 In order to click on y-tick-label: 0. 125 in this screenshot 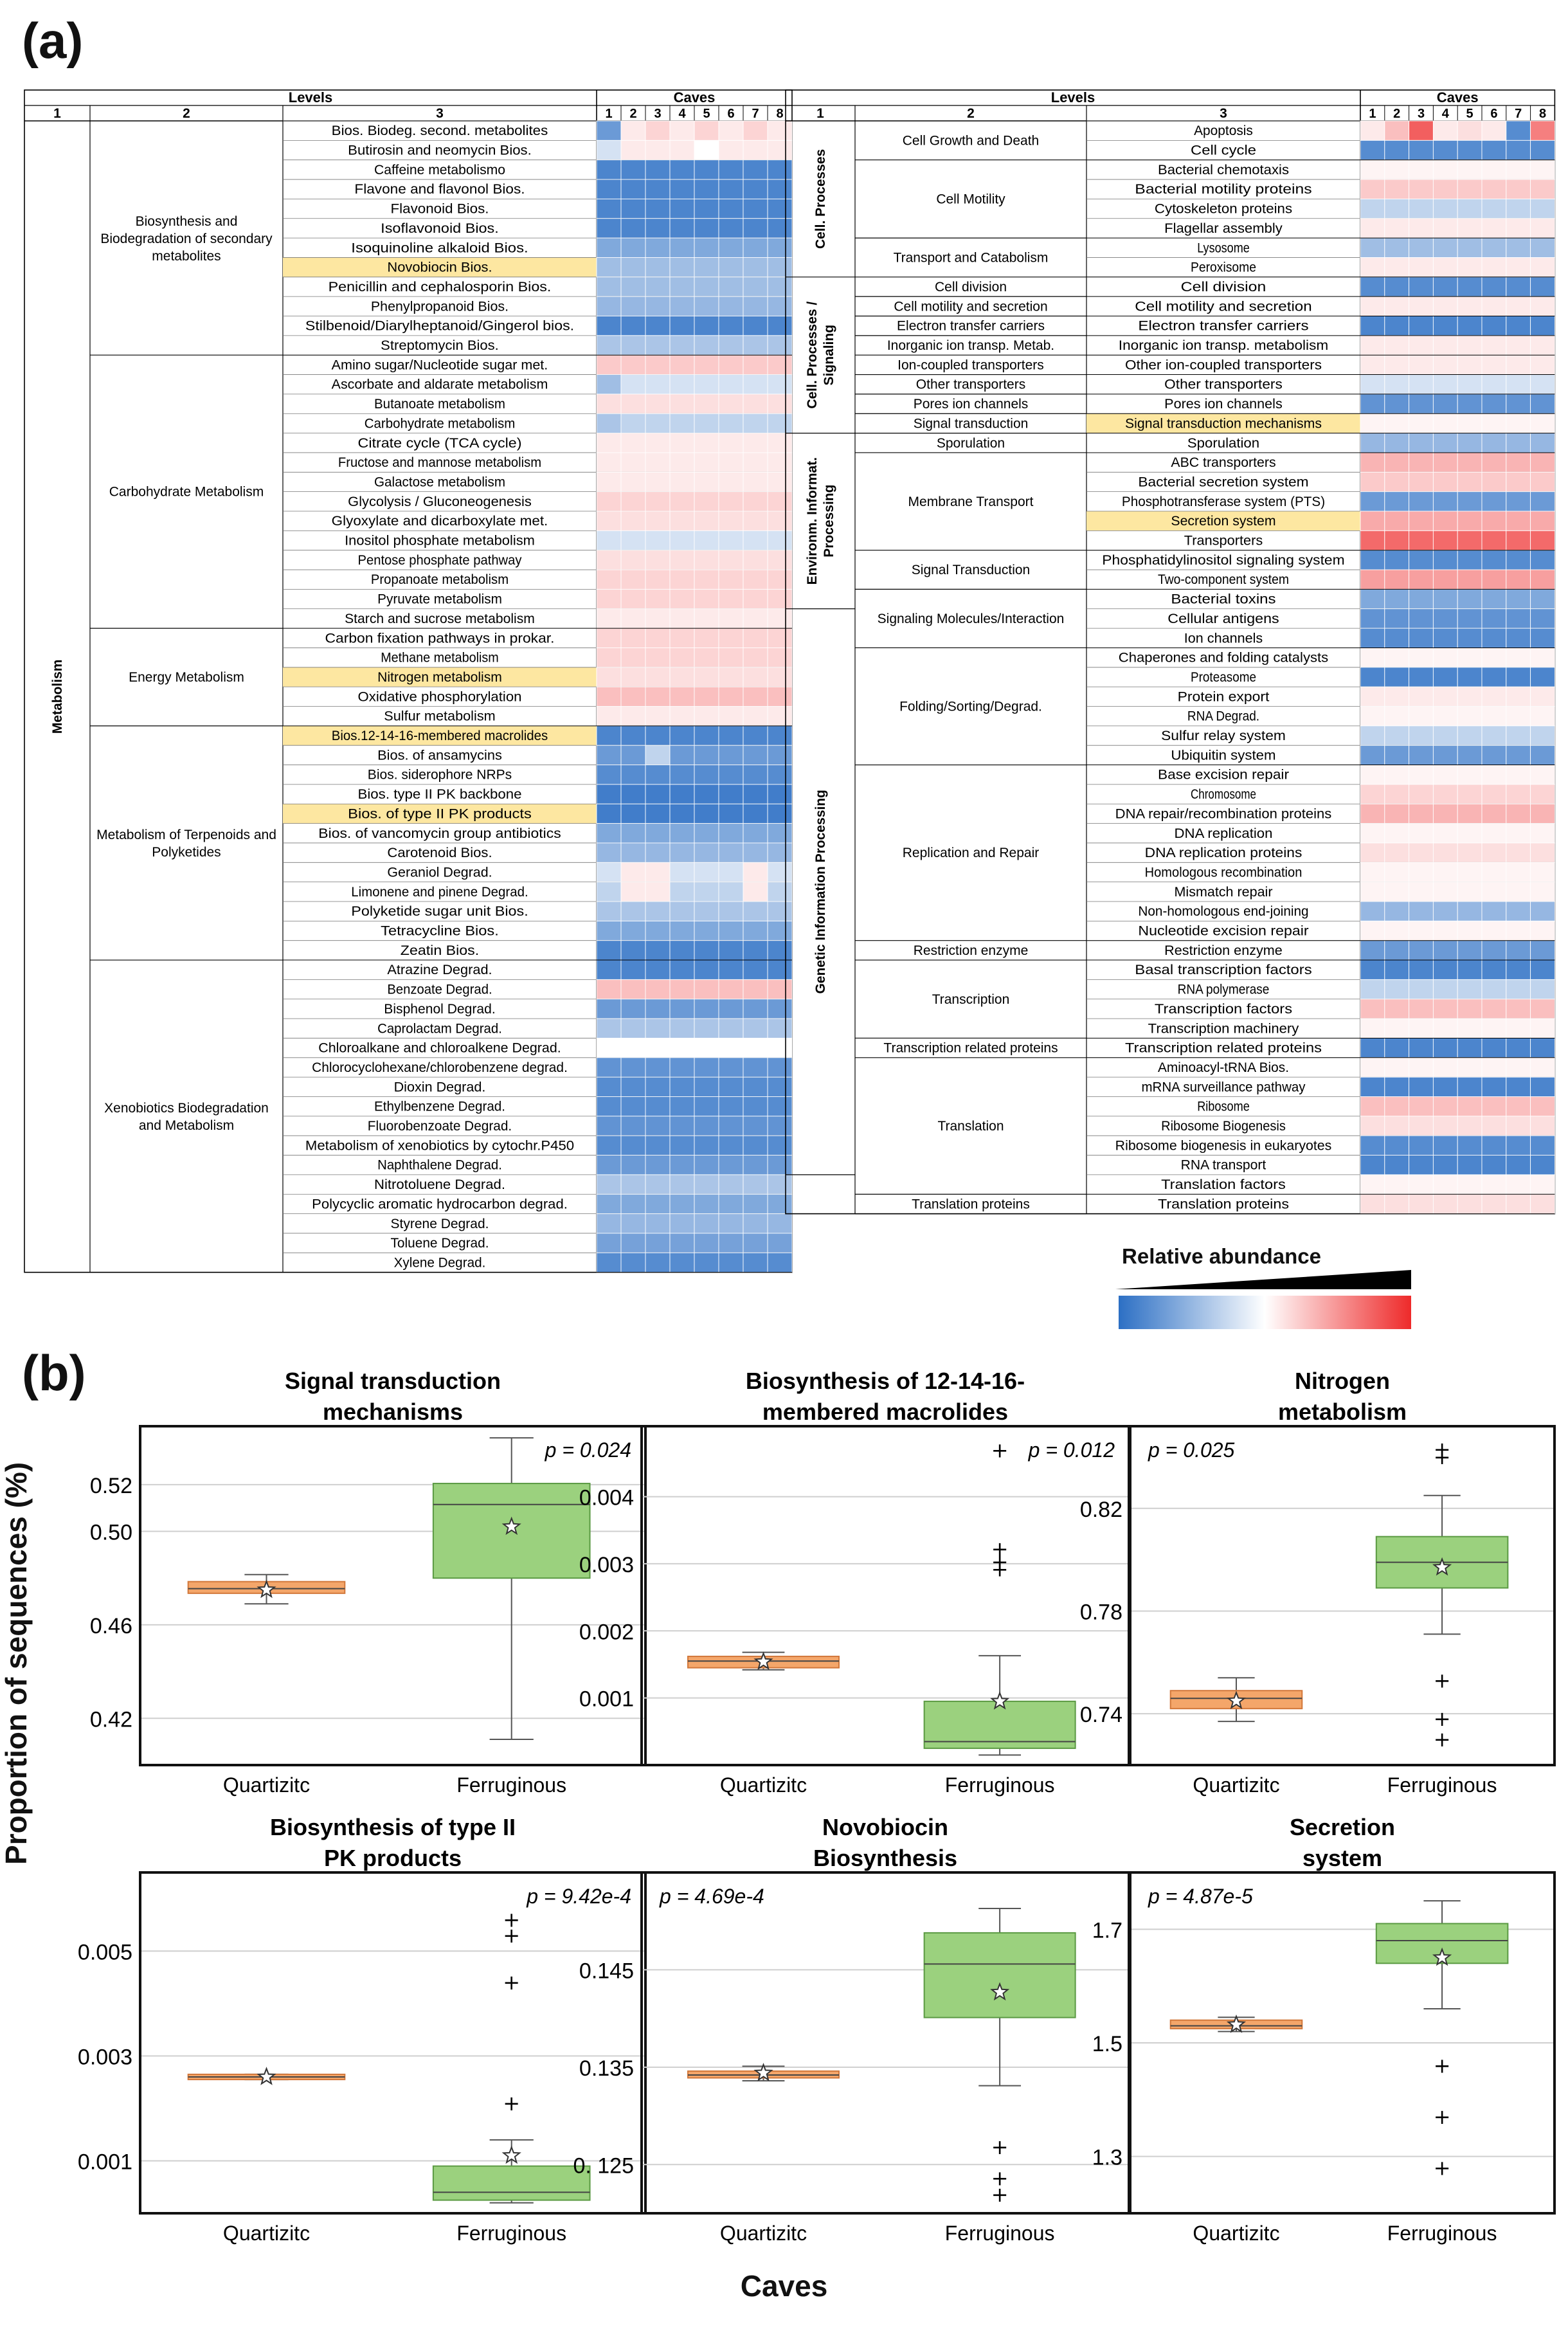, I will do `click(603, 2165)`.